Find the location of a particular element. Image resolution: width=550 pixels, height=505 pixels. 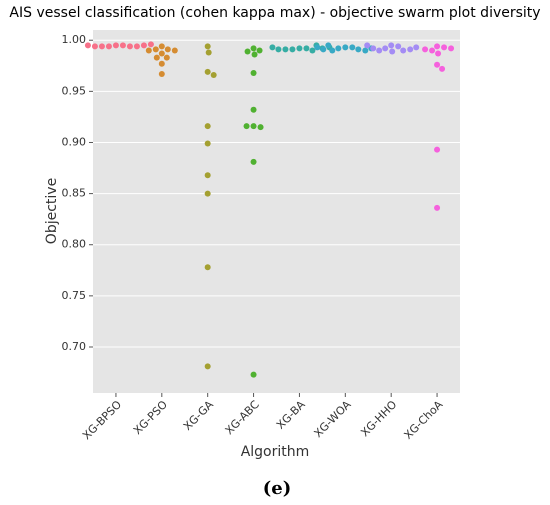

x-tick-label: XG-ABC is located at coordinates (242, 417).